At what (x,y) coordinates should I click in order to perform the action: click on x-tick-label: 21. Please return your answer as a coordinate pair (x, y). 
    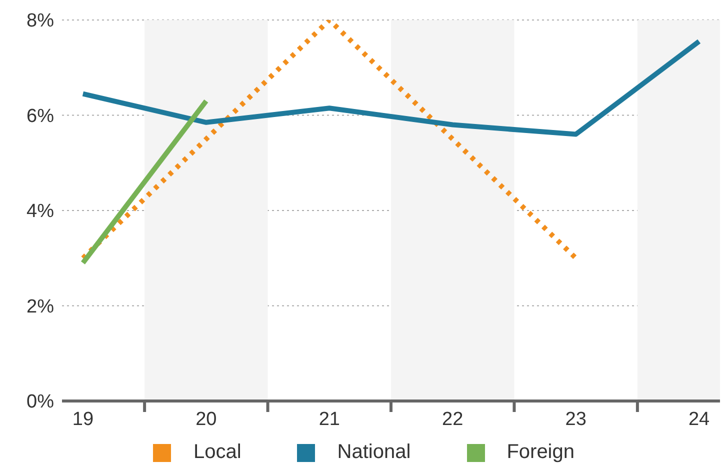
    Looking at the image, I should click on (329, 419).